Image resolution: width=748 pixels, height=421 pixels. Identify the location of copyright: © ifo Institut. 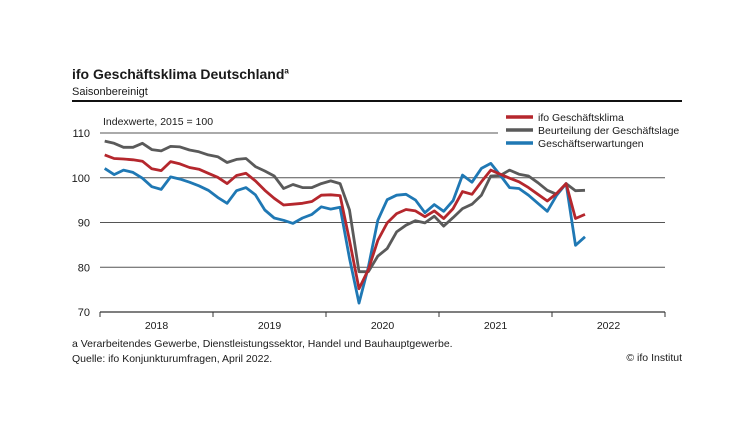
(654, 358).